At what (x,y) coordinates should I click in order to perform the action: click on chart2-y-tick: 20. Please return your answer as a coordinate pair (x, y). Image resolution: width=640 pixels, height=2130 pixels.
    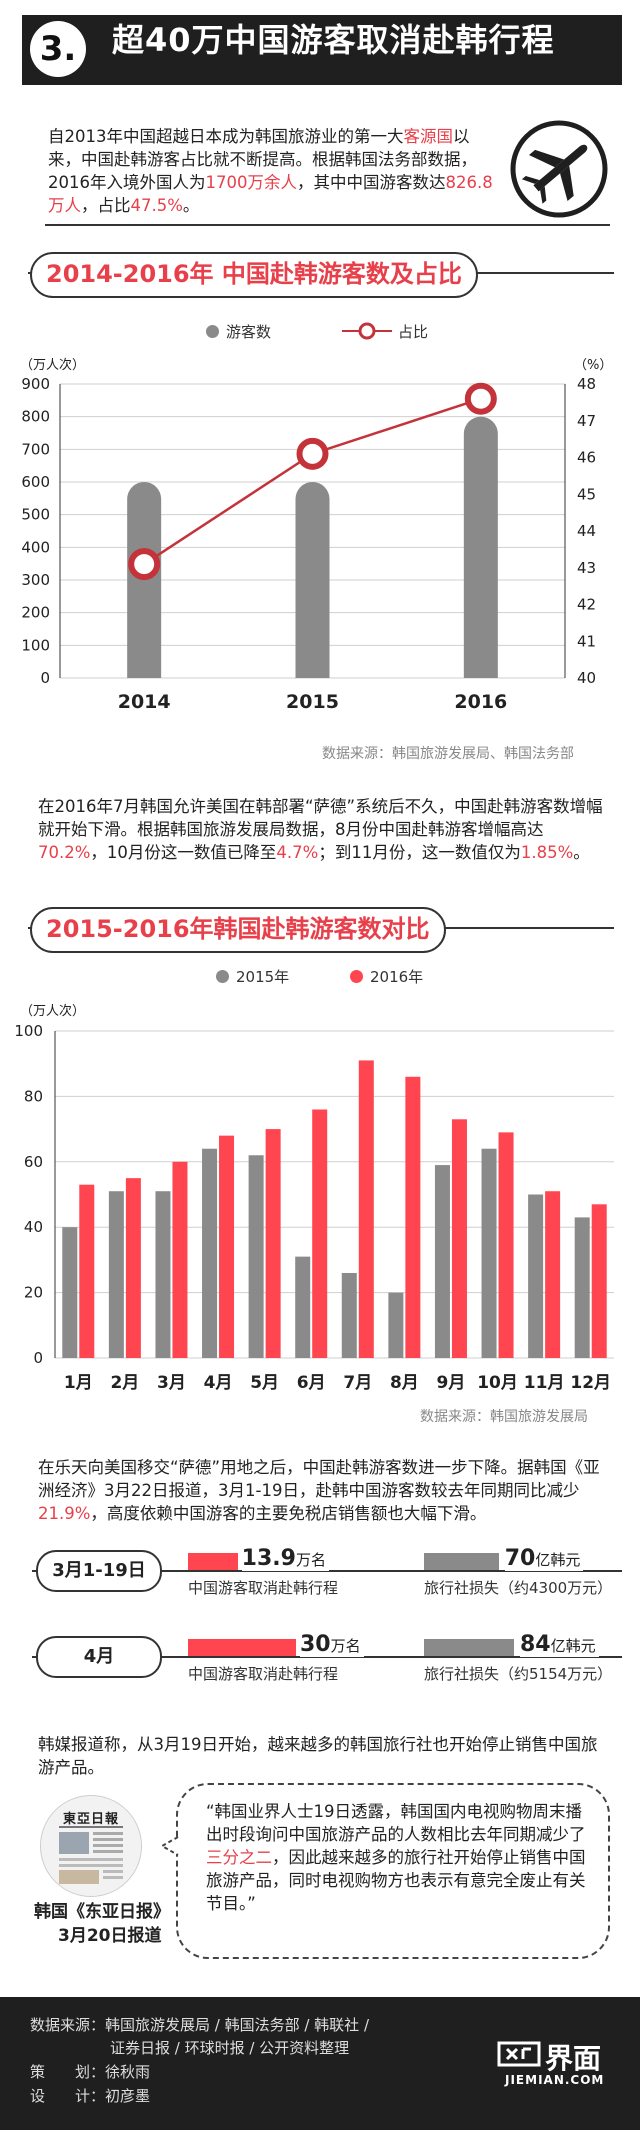
    Looking at the image, I should click on (33, 1293).